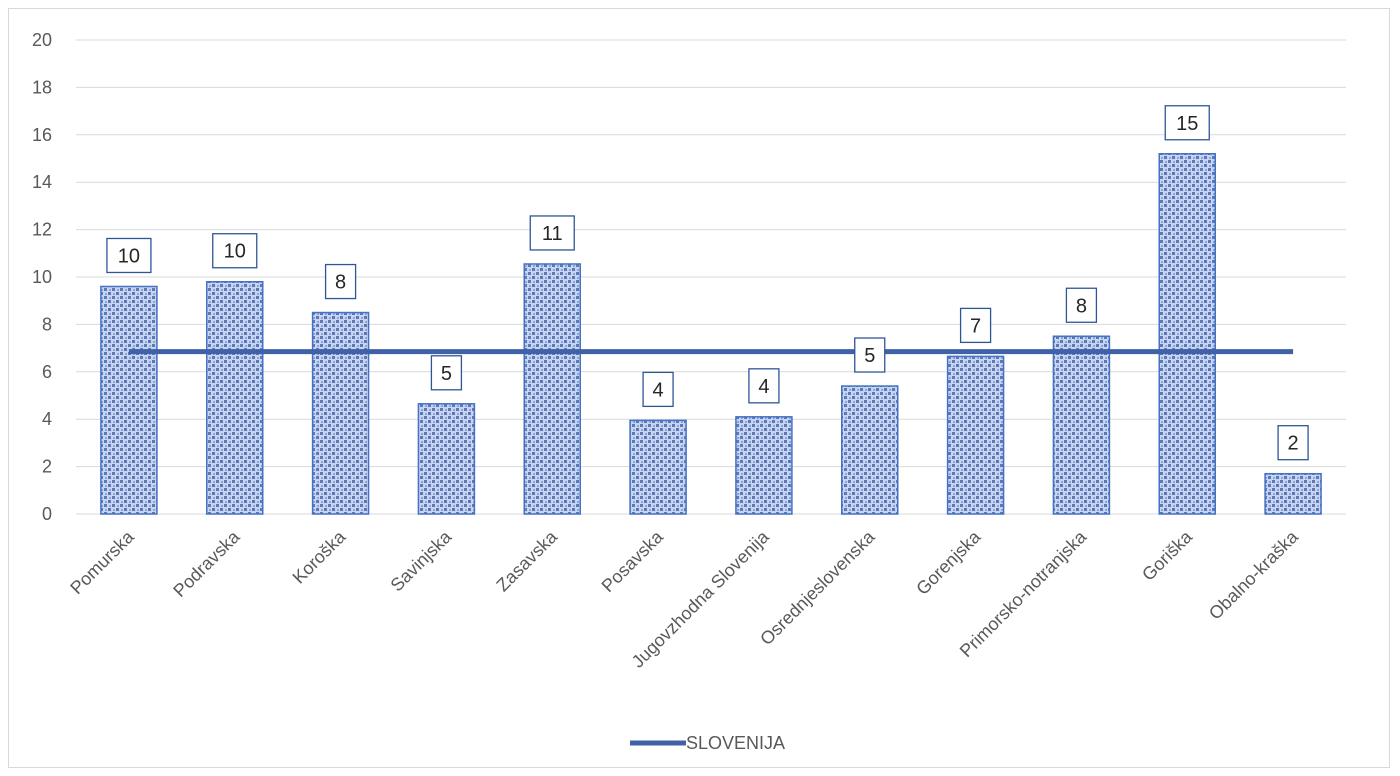 This screenshot has width=1400, height=776. Describe the element at coordinates (42, 40) in the screenshot. I see `y-tick-label: 20` at that location.